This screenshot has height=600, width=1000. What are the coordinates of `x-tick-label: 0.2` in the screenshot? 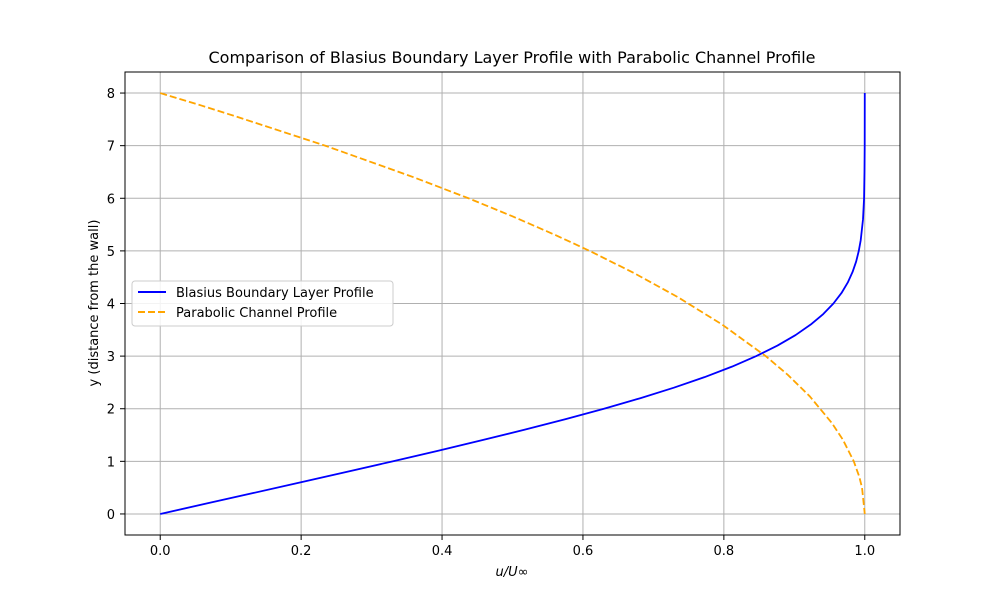 It's located at (301, 551).